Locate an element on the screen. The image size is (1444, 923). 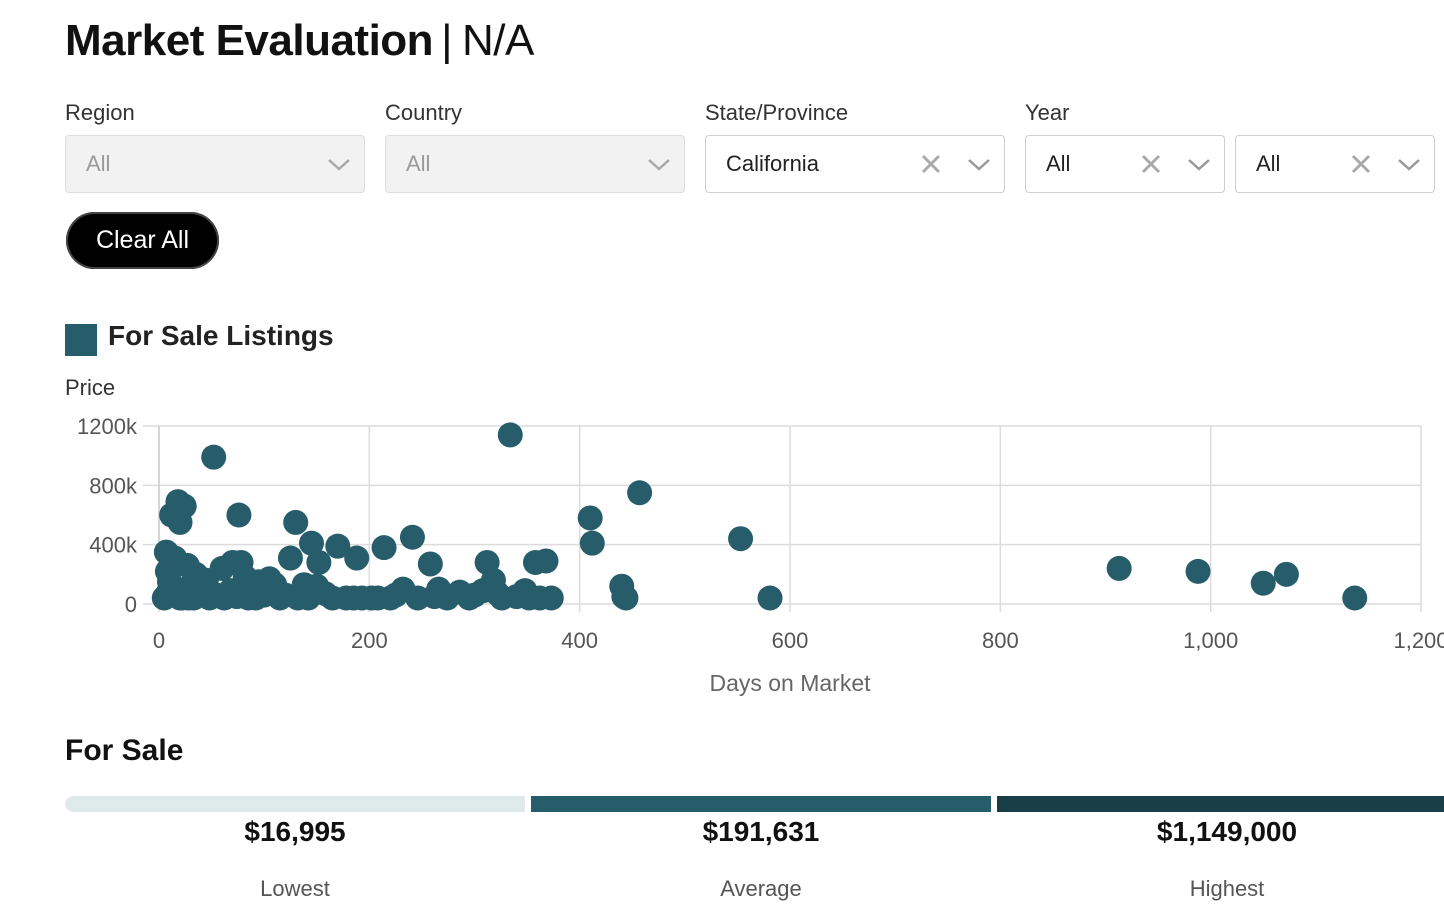
legend-label: For Sale Listings is located at coordinates (221, 335).